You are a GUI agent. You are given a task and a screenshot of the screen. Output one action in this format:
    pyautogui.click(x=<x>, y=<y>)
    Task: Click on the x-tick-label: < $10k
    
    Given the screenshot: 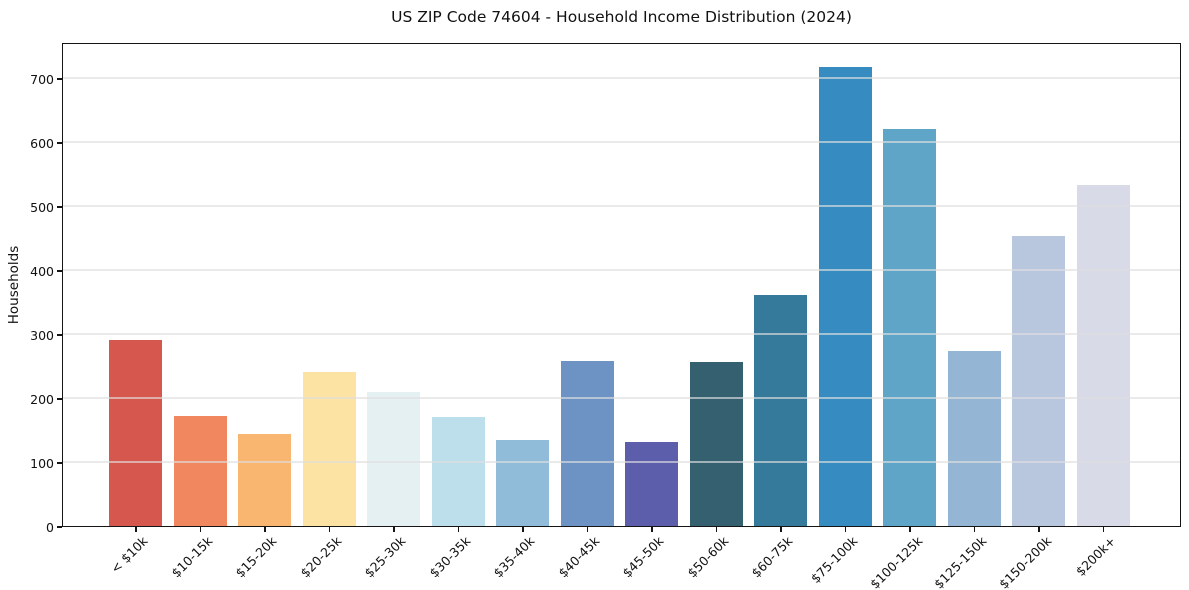 What is the action you would take?
    pyautogui.click(x=129, y=555)
    